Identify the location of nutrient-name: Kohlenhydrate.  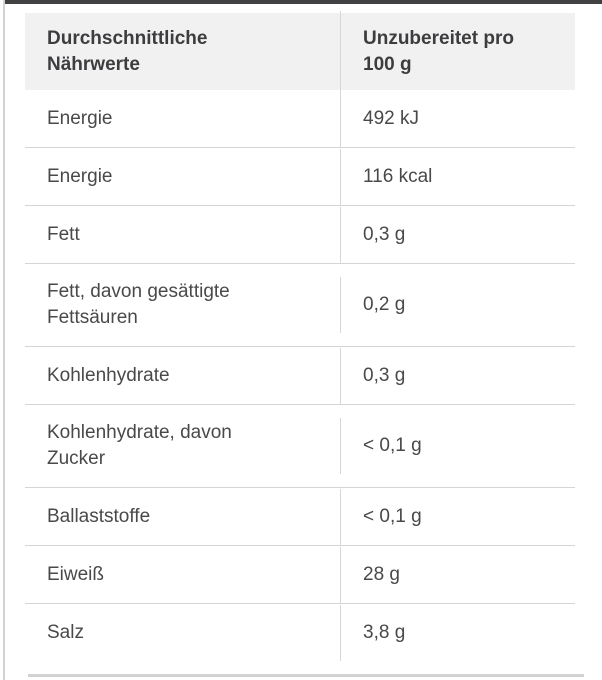
(108, 375).